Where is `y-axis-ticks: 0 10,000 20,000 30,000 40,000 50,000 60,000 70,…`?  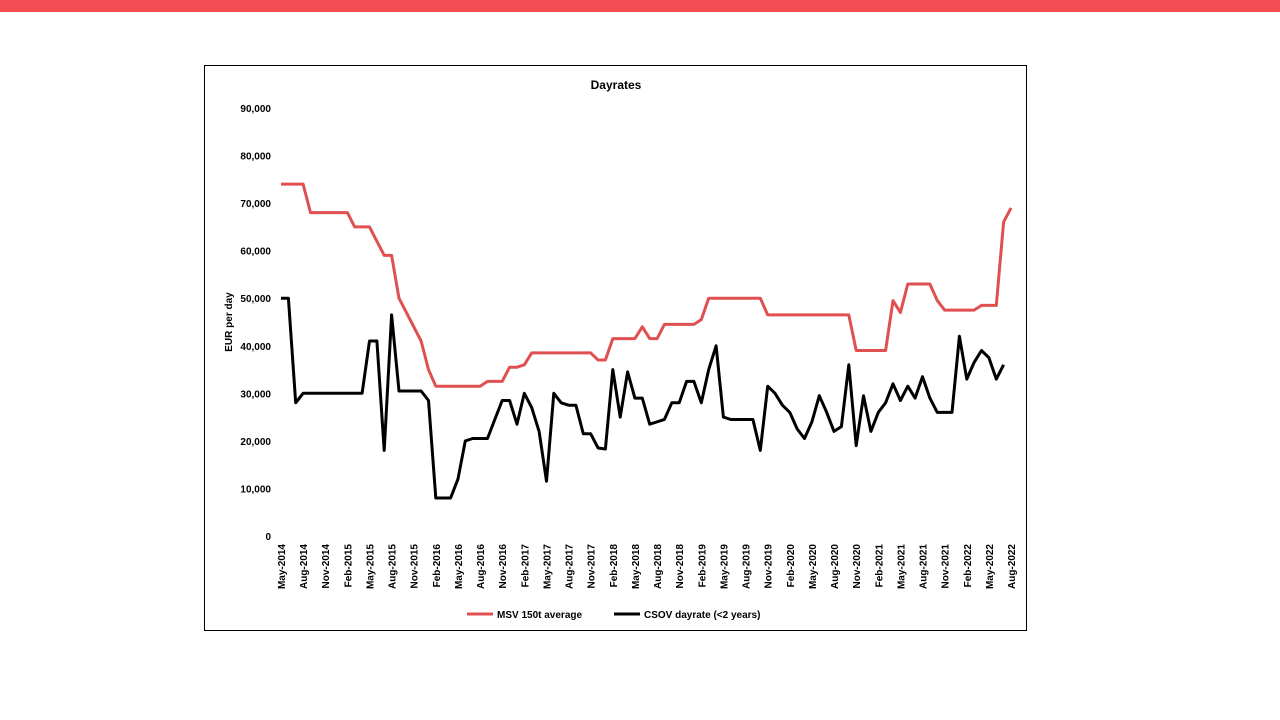
y-axis-ticks: 0 10,000 20,000 30,000 40,000 50,000 60,000 70,… is located at coordinates (255, 323).